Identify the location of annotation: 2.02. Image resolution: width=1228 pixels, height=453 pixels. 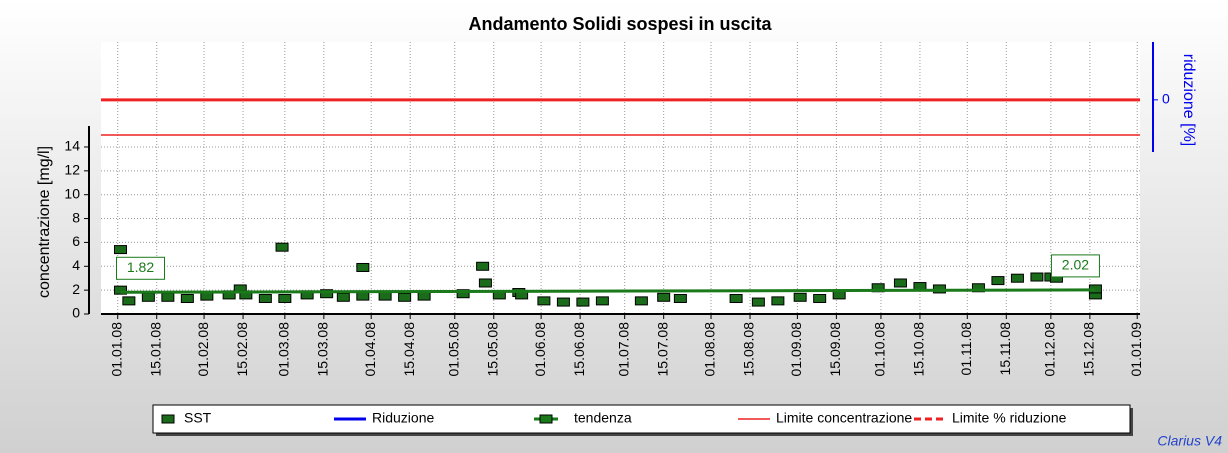
(1075, 265).